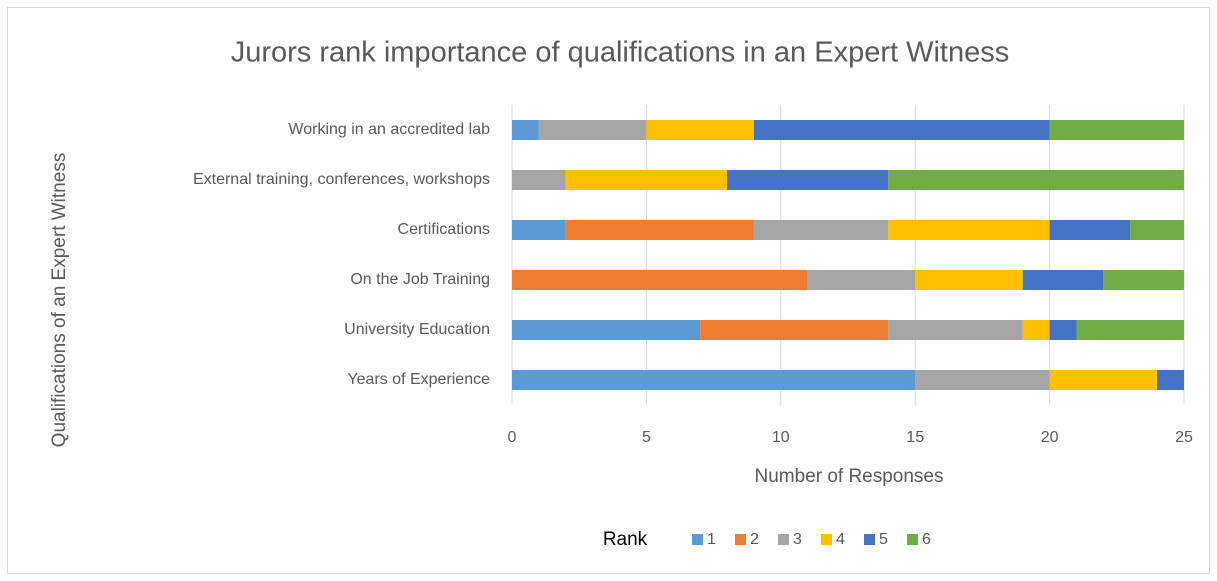 The width and height of the screenshot is (1217, 581). Describe the element at coordinates (625, 539) in the screenshot. I see `legend-title: Rank` at that location.